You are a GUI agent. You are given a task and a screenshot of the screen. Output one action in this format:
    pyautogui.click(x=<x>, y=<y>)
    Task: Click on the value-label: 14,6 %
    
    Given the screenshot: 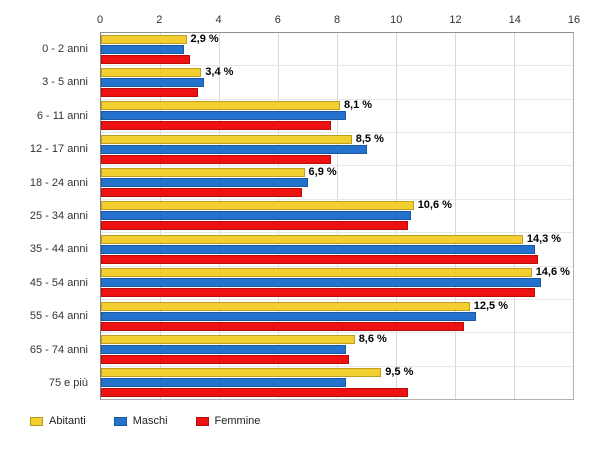 What is the action you would take?
    pyautogui.click(x=552, y=272)
    